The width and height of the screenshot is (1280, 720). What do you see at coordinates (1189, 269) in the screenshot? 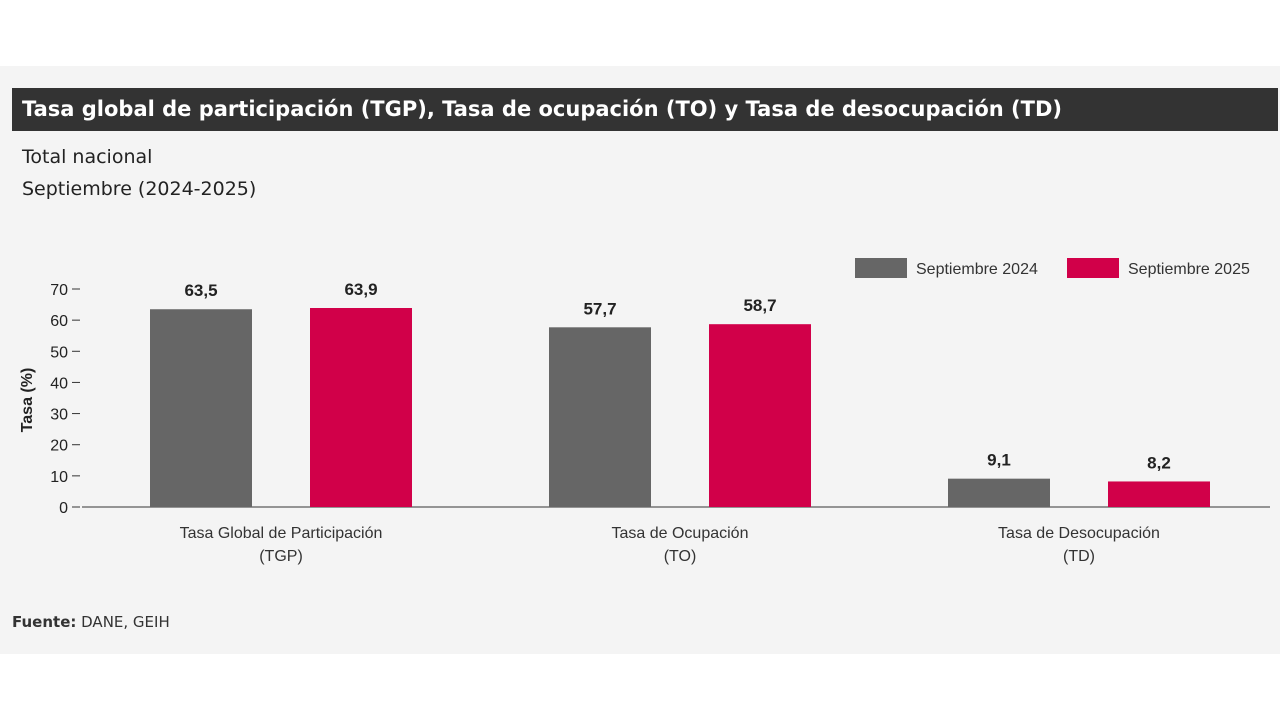
I see `legend-label: Septiembre 2025` at bounding box center [1189, 269].